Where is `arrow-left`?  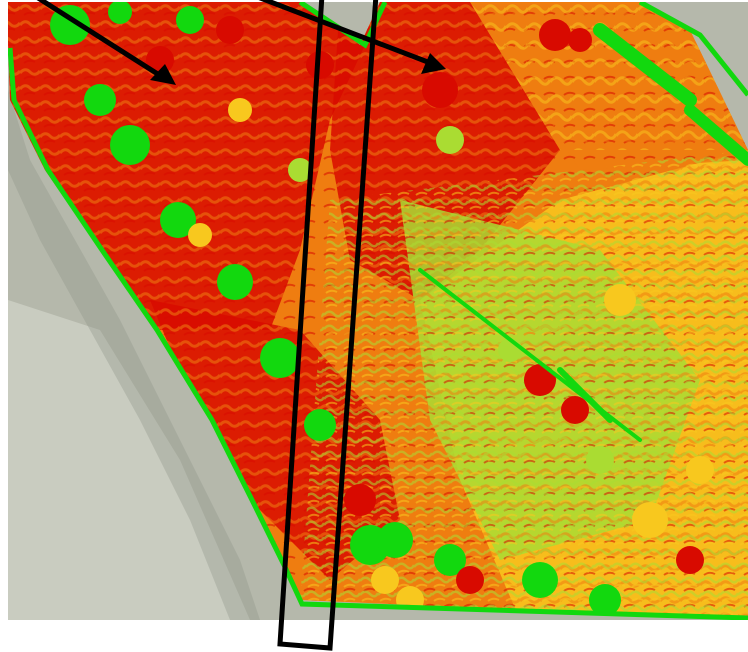
arrow-left is located at coordinates (106, 42).